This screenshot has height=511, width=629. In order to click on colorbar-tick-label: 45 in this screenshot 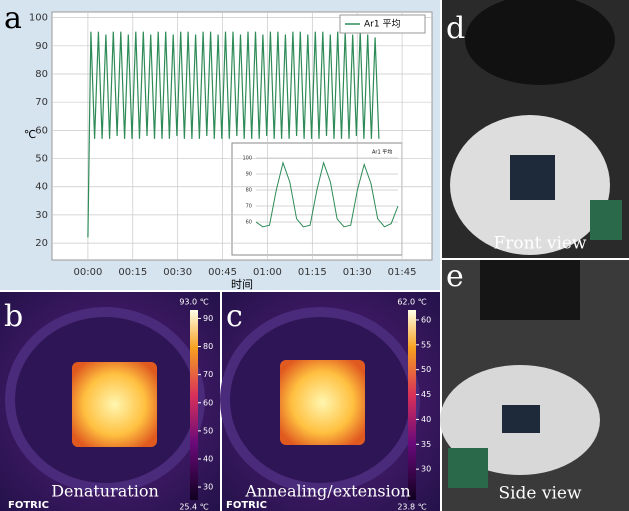, I will do `click(426, 394)`.